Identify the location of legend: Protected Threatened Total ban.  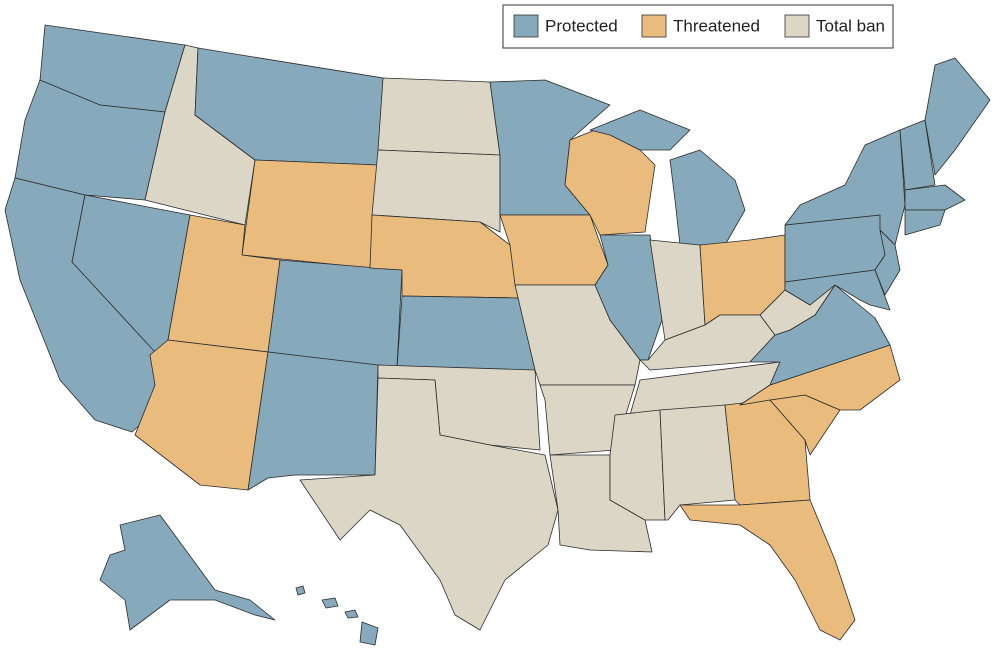
(699, 26).